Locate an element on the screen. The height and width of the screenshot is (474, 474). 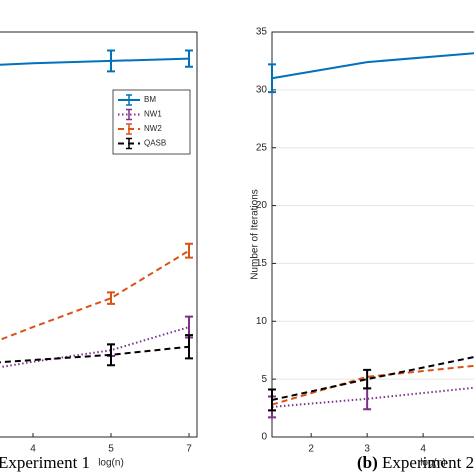
x-tick-label: 7 is located at coordinates (189, 449).